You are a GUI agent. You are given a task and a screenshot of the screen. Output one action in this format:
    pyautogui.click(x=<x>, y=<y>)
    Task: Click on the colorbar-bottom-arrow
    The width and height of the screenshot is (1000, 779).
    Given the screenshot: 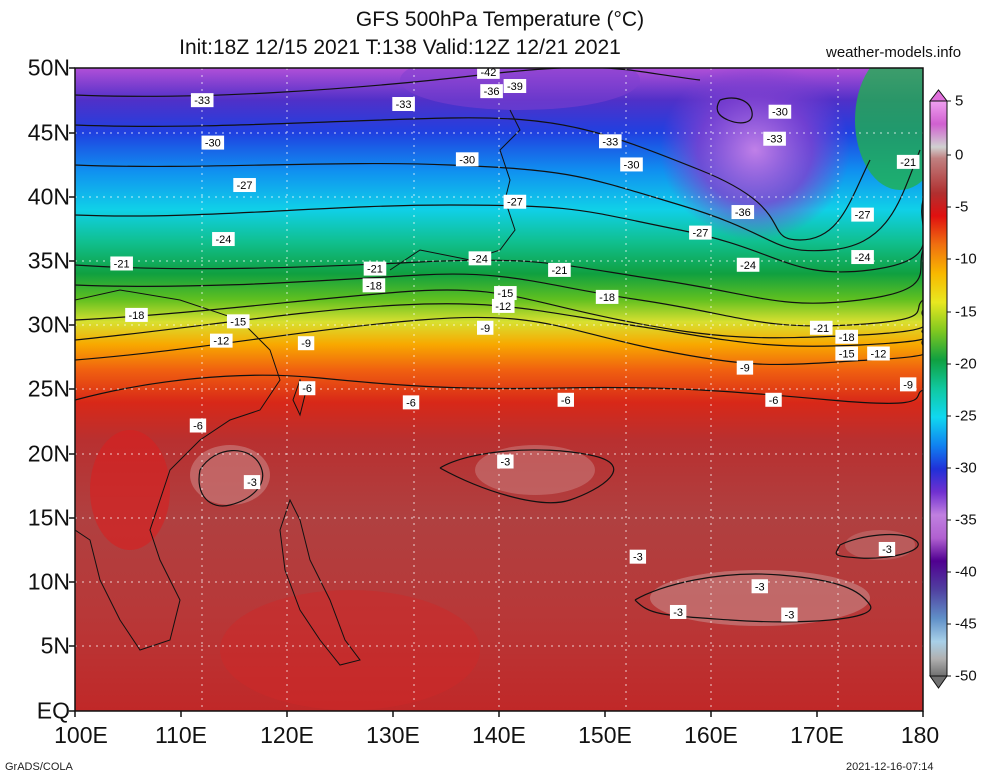 What is the action you would take?
    pyautogui.click(x=938, y=682)
    